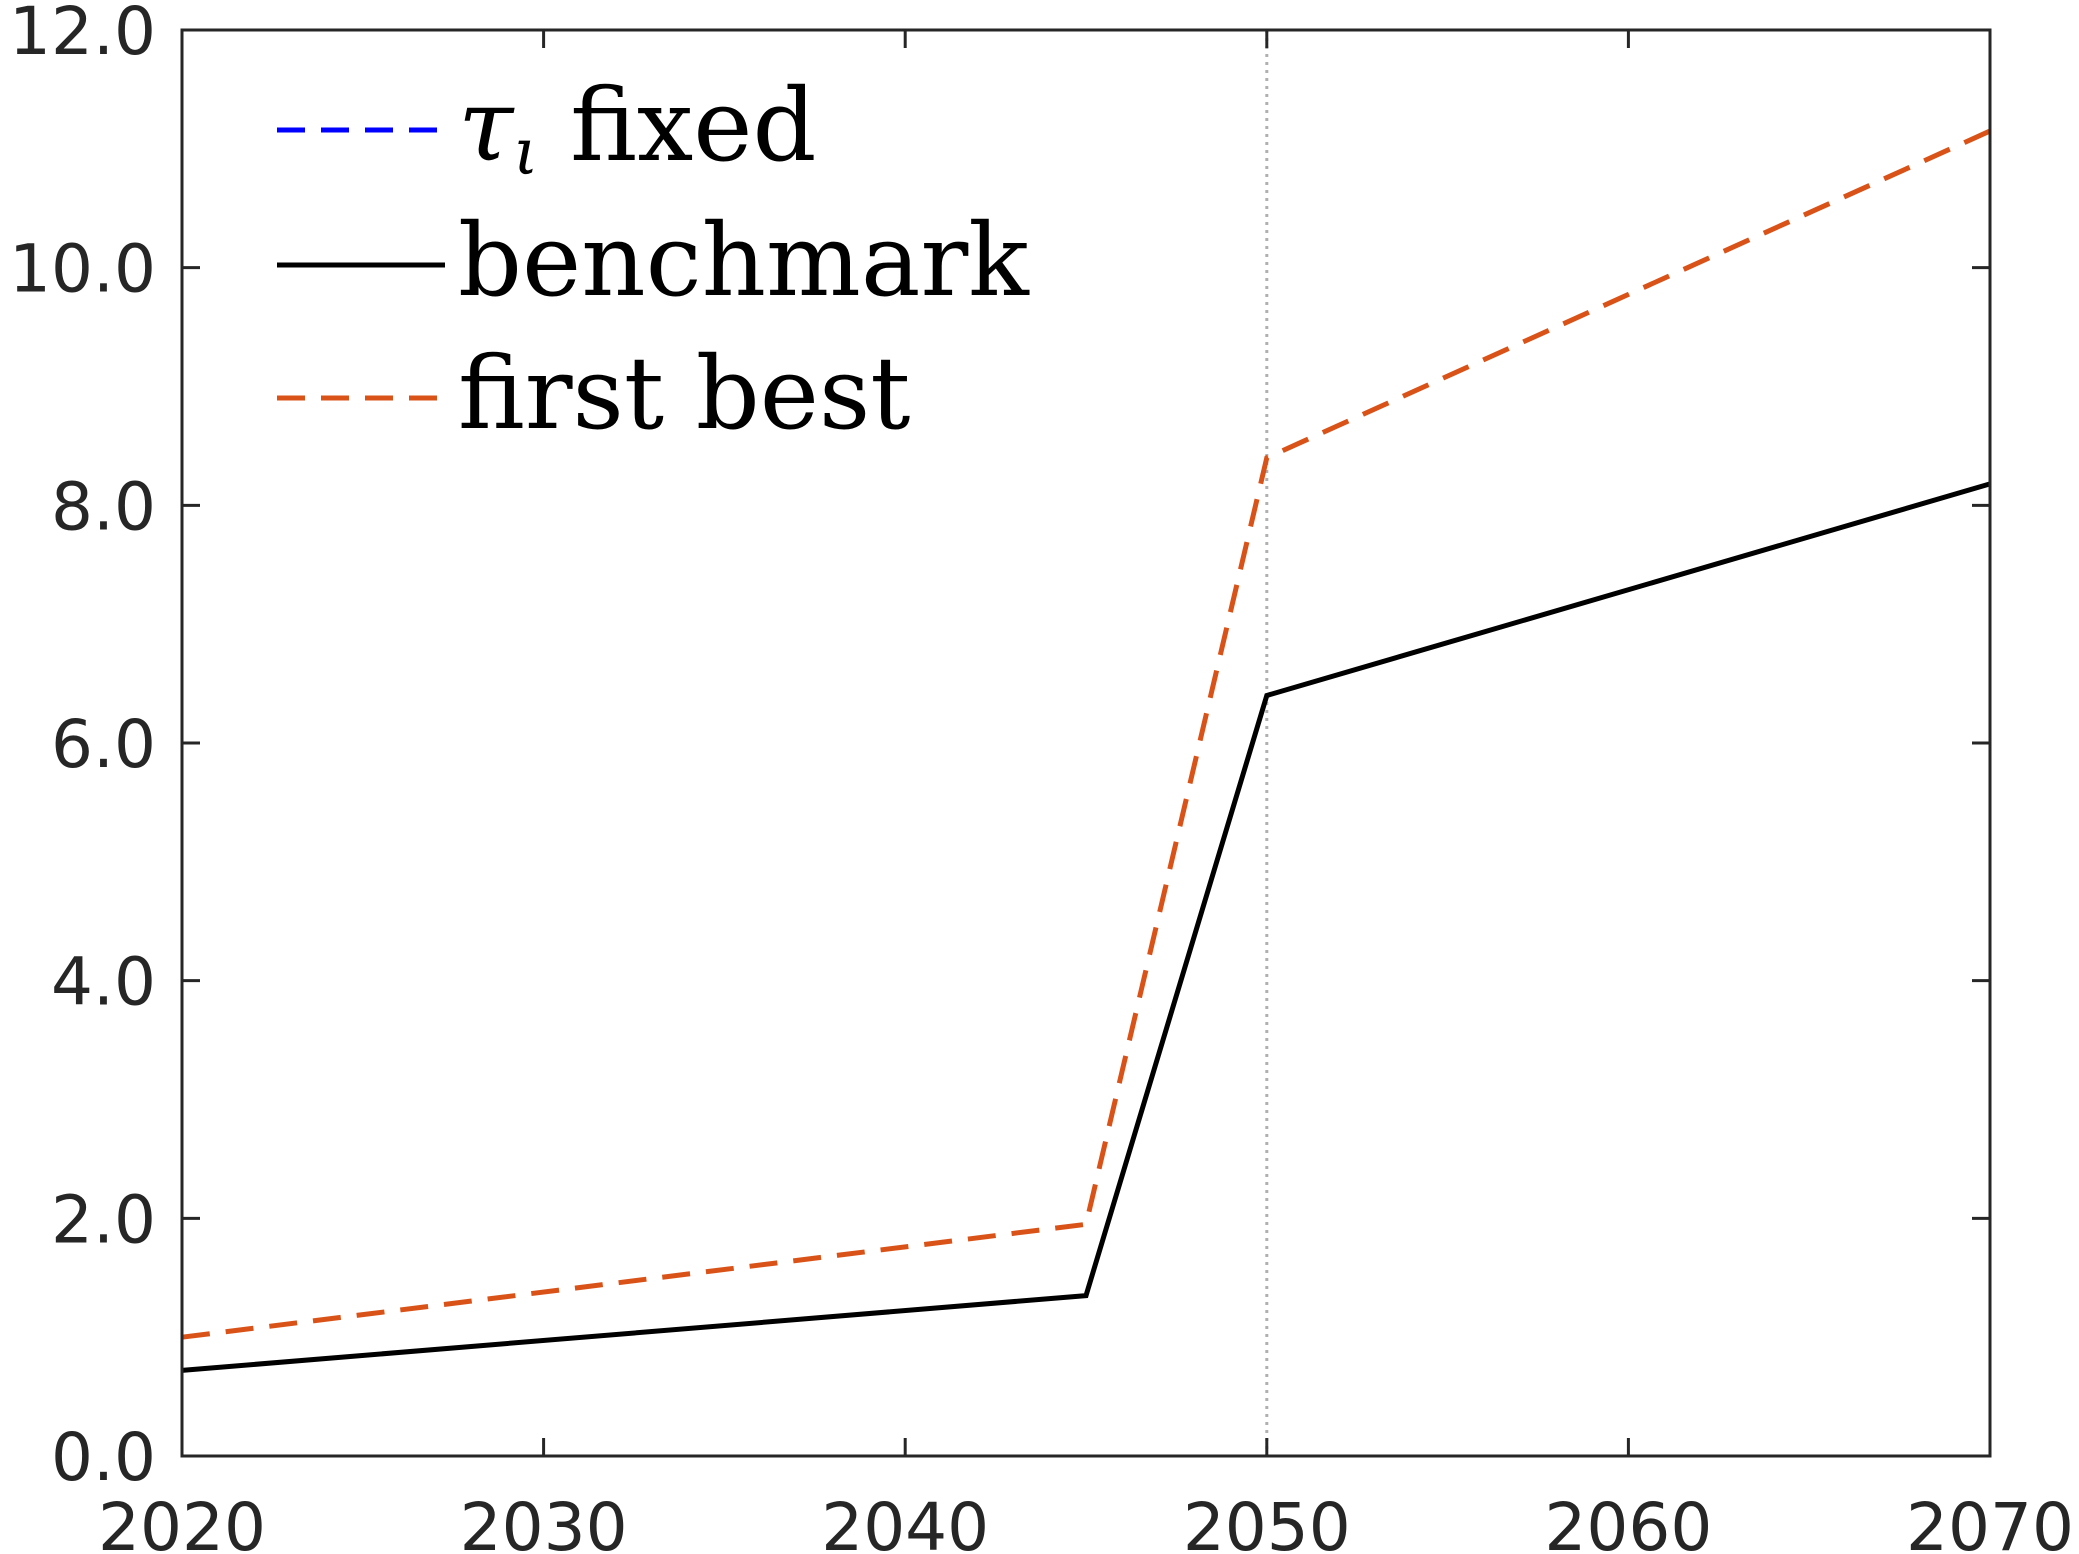 This screenshot has width=2079, height=1554. What do you see at coordinates (103, 744) in the screenshot?
I see `y-tick-label: 6.0` at bounding box center [103, 744].